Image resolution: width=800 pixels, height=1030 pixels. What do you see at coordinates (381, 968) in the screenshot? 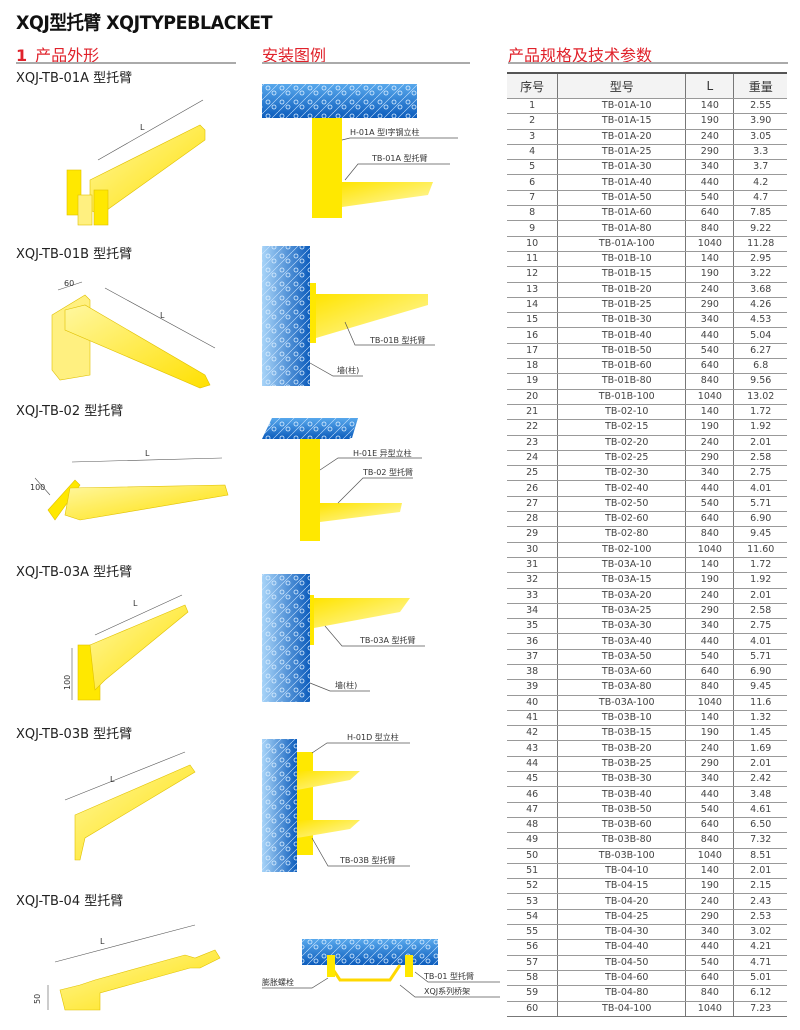
I see `install-04-diagram: 膨胀螺栓 TB-01 型托臂 XQJ系列桥架` at bounding box center [381, 968].